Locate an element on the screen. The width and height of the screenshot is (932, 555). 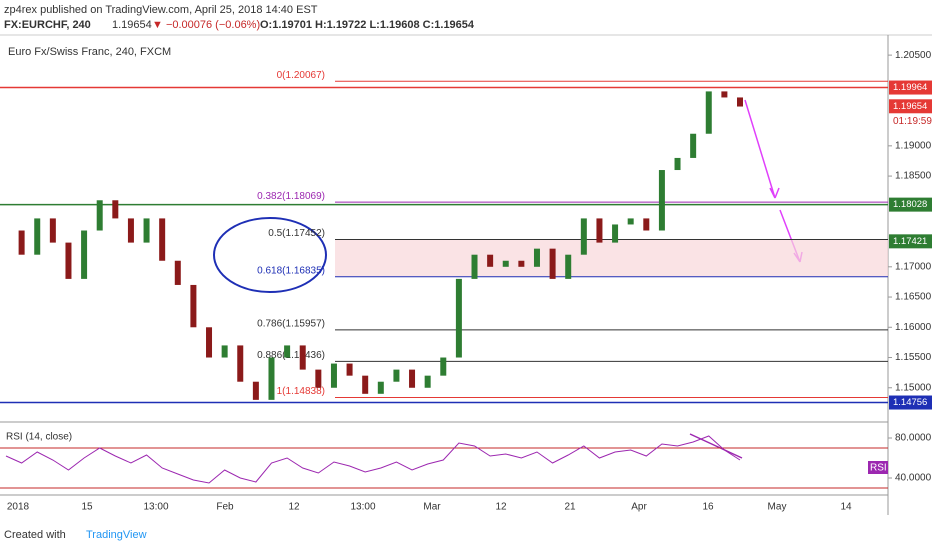
price-label: 1.17421 is located at coordinates (910, 241).